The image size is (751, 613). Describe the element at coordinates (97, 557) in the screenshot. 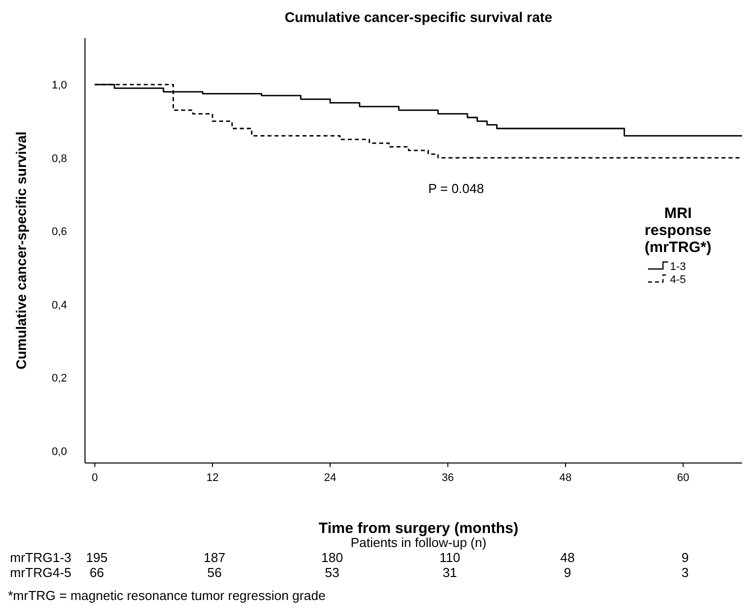

I see `text: 195` at that location.